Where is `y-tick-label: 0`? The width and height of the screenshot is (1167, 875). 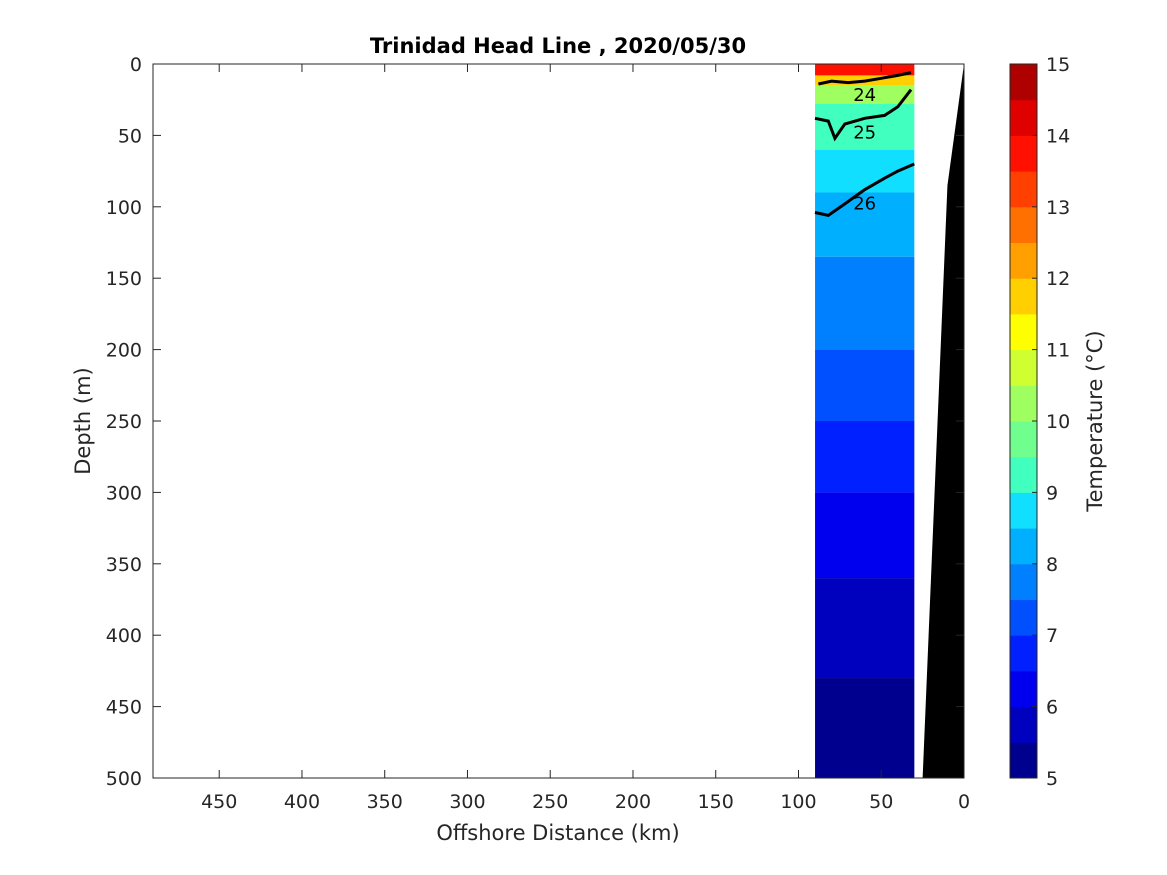
y-tick-label: 0 is located at coordinates (136, 65).